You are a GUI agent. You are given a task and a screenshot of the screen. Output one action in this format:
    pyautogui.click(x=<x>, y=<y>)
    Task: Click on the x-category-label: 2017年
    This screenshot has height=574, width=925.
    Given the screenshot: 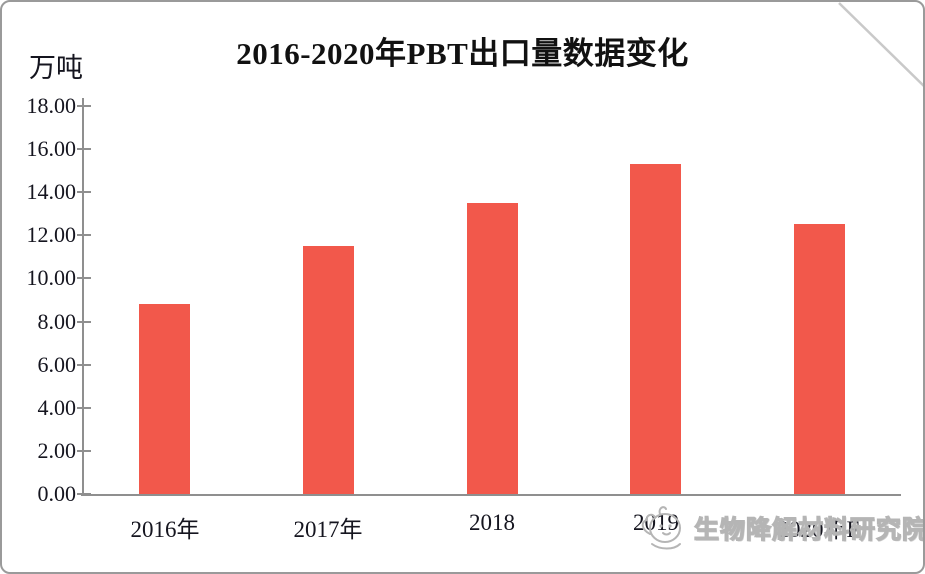 What is the action you would take?
    pyautogui.click(x=328, y=529)
    